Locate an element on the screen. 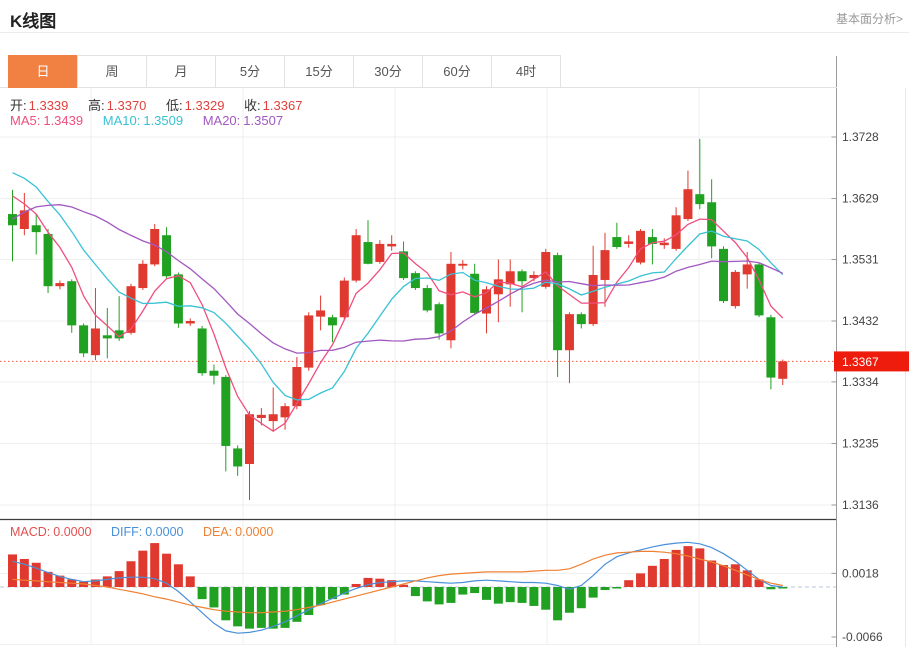 The image size is (909, 647). y-tick-label: 1.3334 is located at coordinates (860, 382).